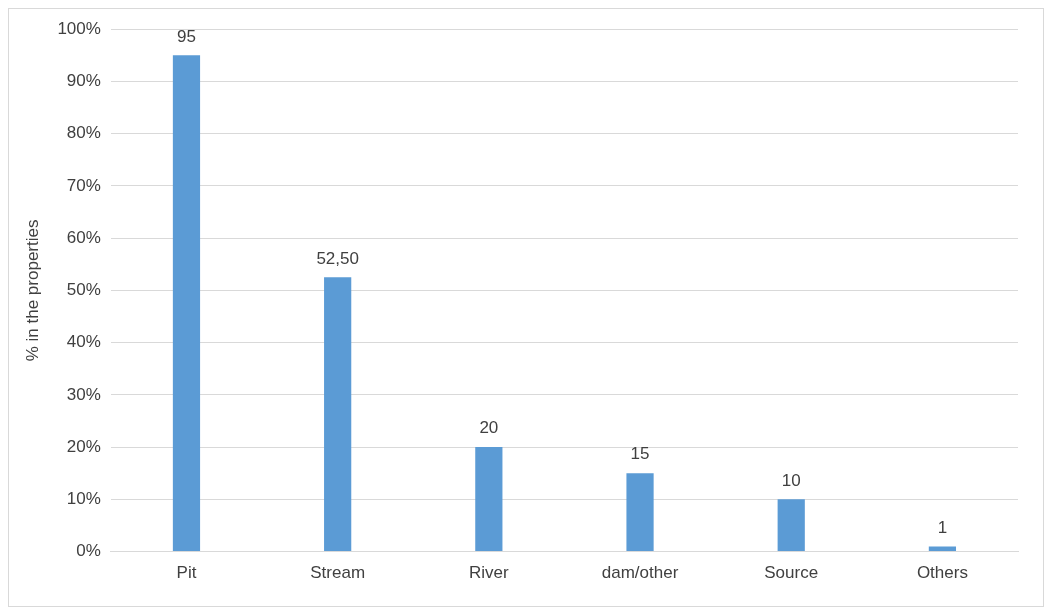 This screenshot has height=615, width=1052. What do you see at coordinates (79, 28) in the screenshot?
I see `y-tick-label: 100%` at bounding box center [79, 28].